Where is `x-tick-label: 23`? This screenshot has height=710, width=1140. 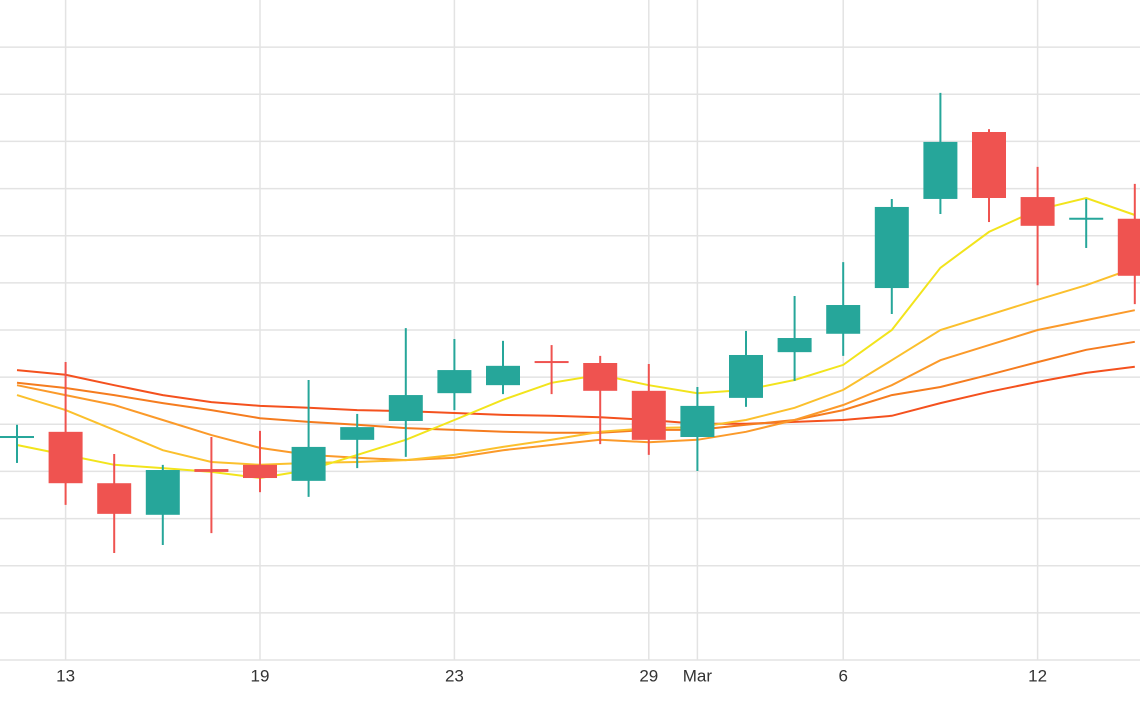 x-tick-label: 23 is located at coordinates (454, 675).